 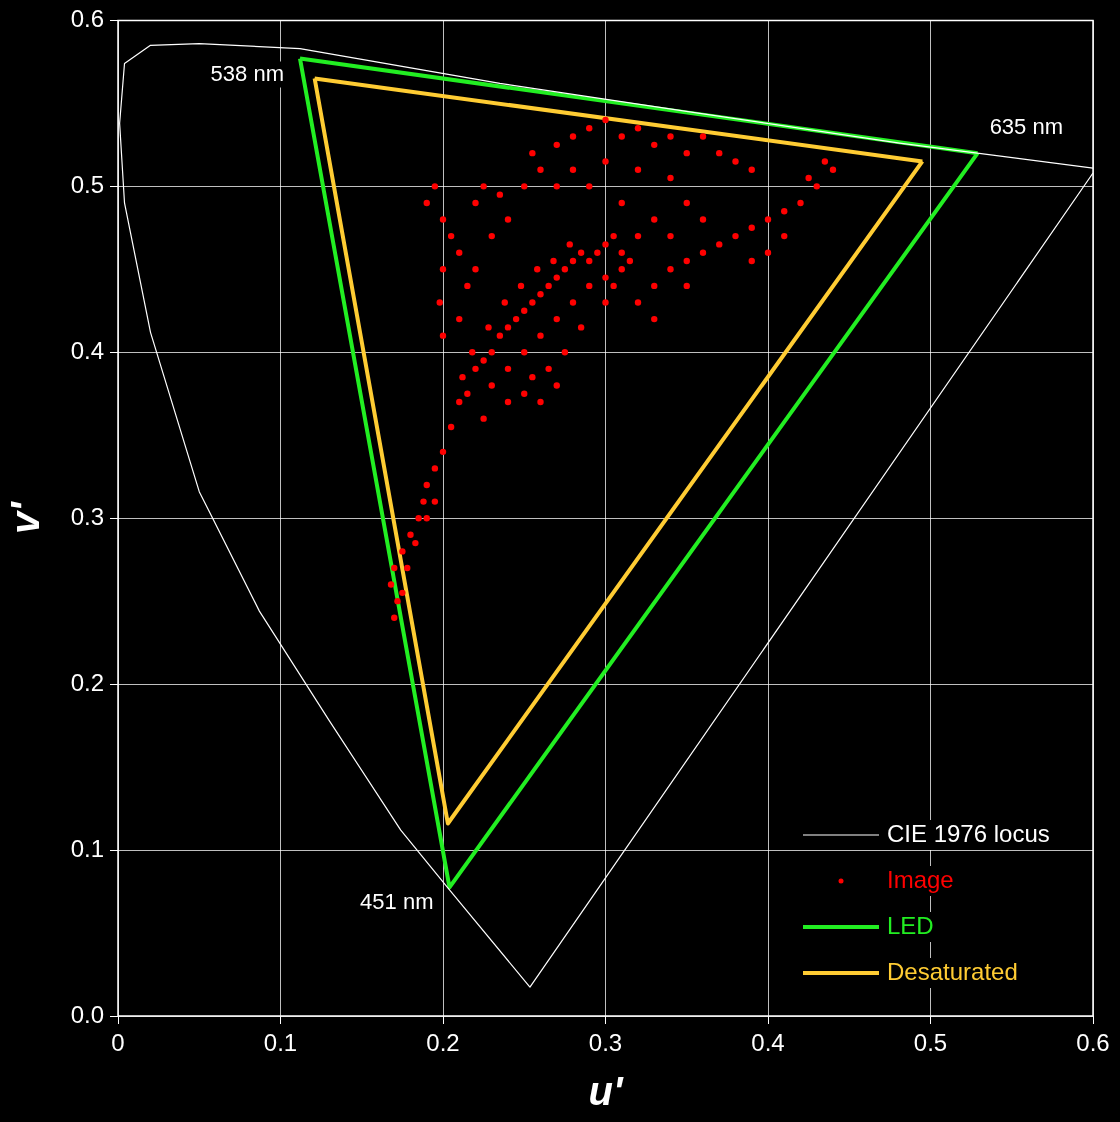 I want to click on y-tick-label: 0.3, so click(x=87, y=516).